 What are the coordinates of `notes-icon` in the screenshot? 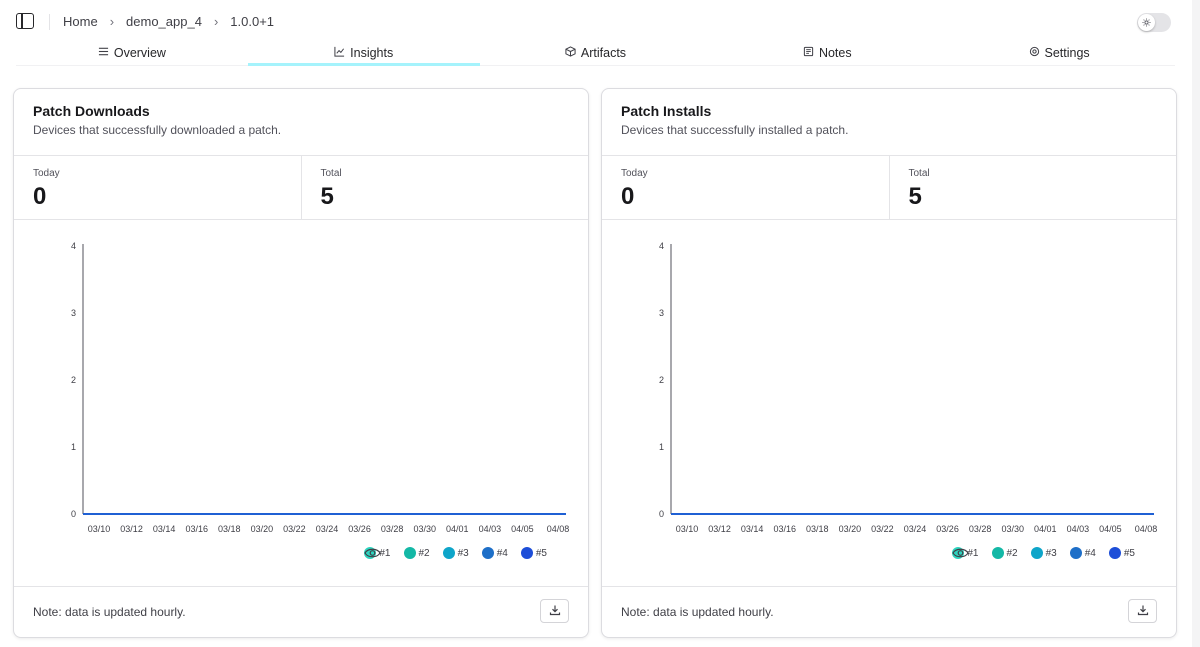 It's located at (808, 53).